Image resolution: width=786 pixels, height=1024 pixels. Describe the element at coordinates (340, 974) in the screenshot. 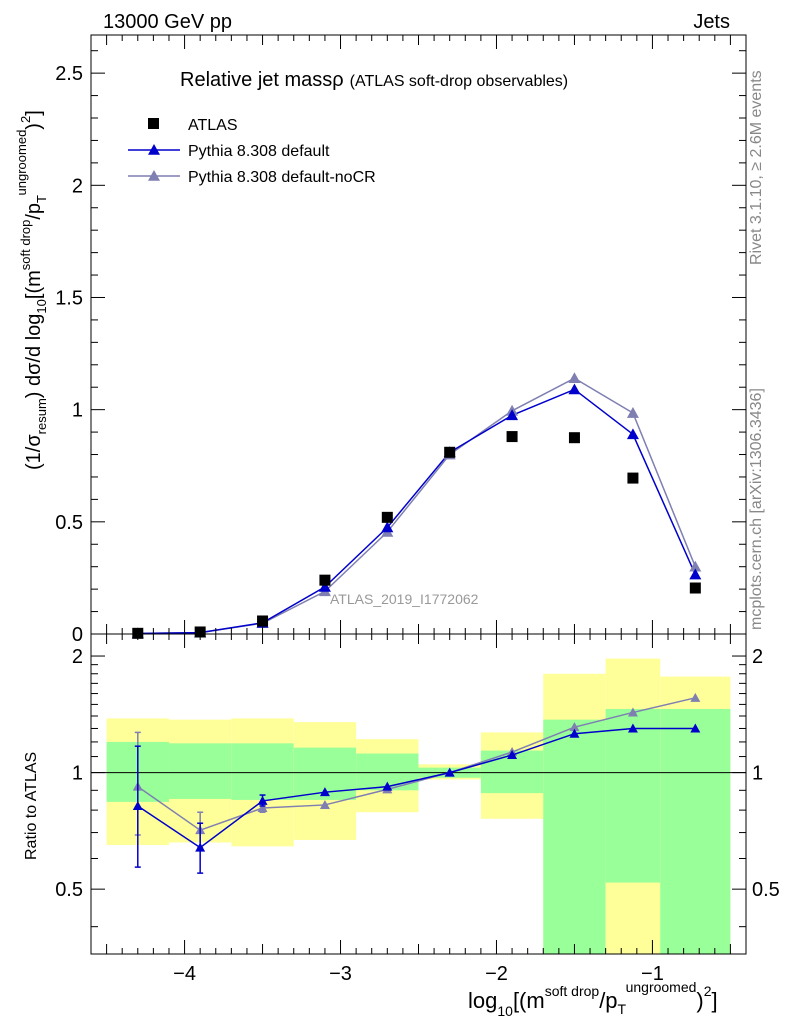

I see `x-tick-label: −3` at that location.